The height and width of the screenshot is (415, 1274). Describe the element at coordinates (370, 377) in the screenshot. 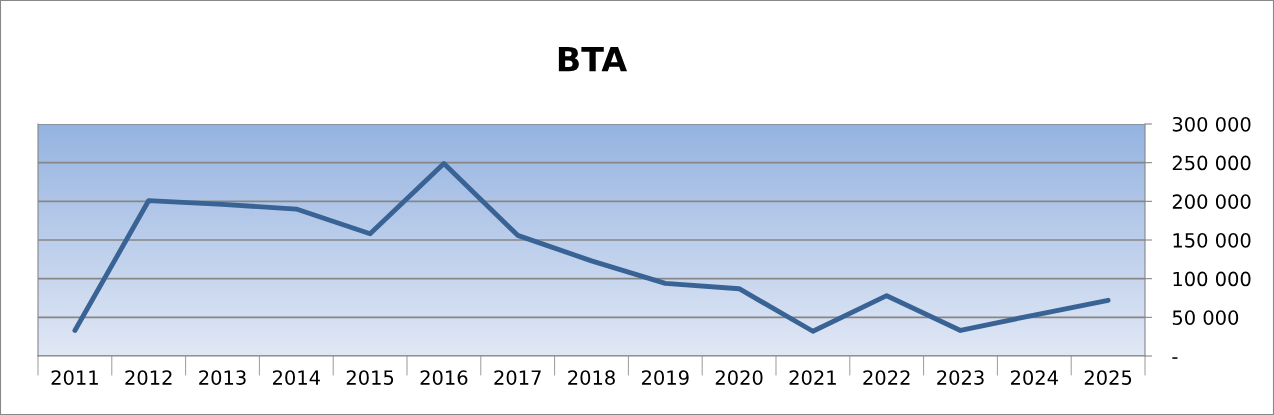

I see `x-tick-label: 2015` at that location.